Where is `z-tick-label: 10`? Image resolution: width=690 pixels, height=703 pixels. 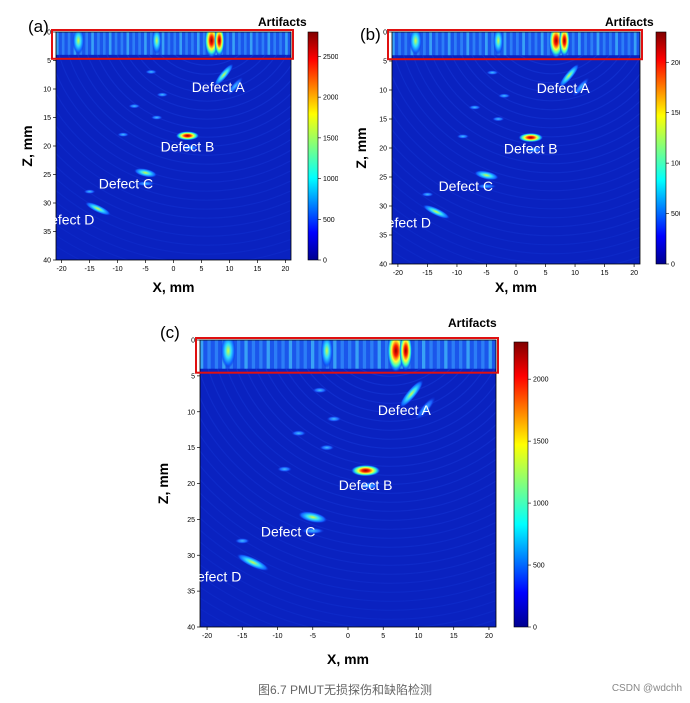 z-tick-label: 10 is located at coordinates (47, 90).